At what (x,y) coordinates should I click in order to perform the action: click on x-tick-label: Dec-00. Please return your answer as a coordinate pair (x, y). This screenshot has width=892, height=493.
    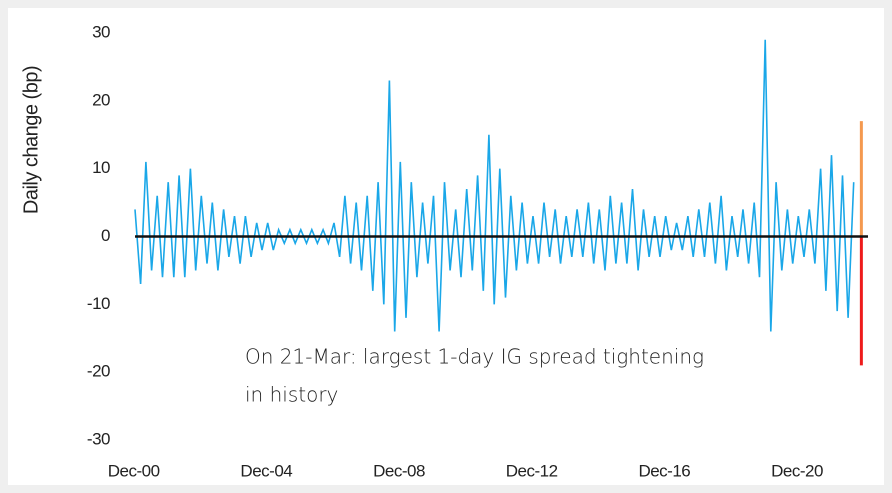
    Looking at the image, I should click on (134, 470).